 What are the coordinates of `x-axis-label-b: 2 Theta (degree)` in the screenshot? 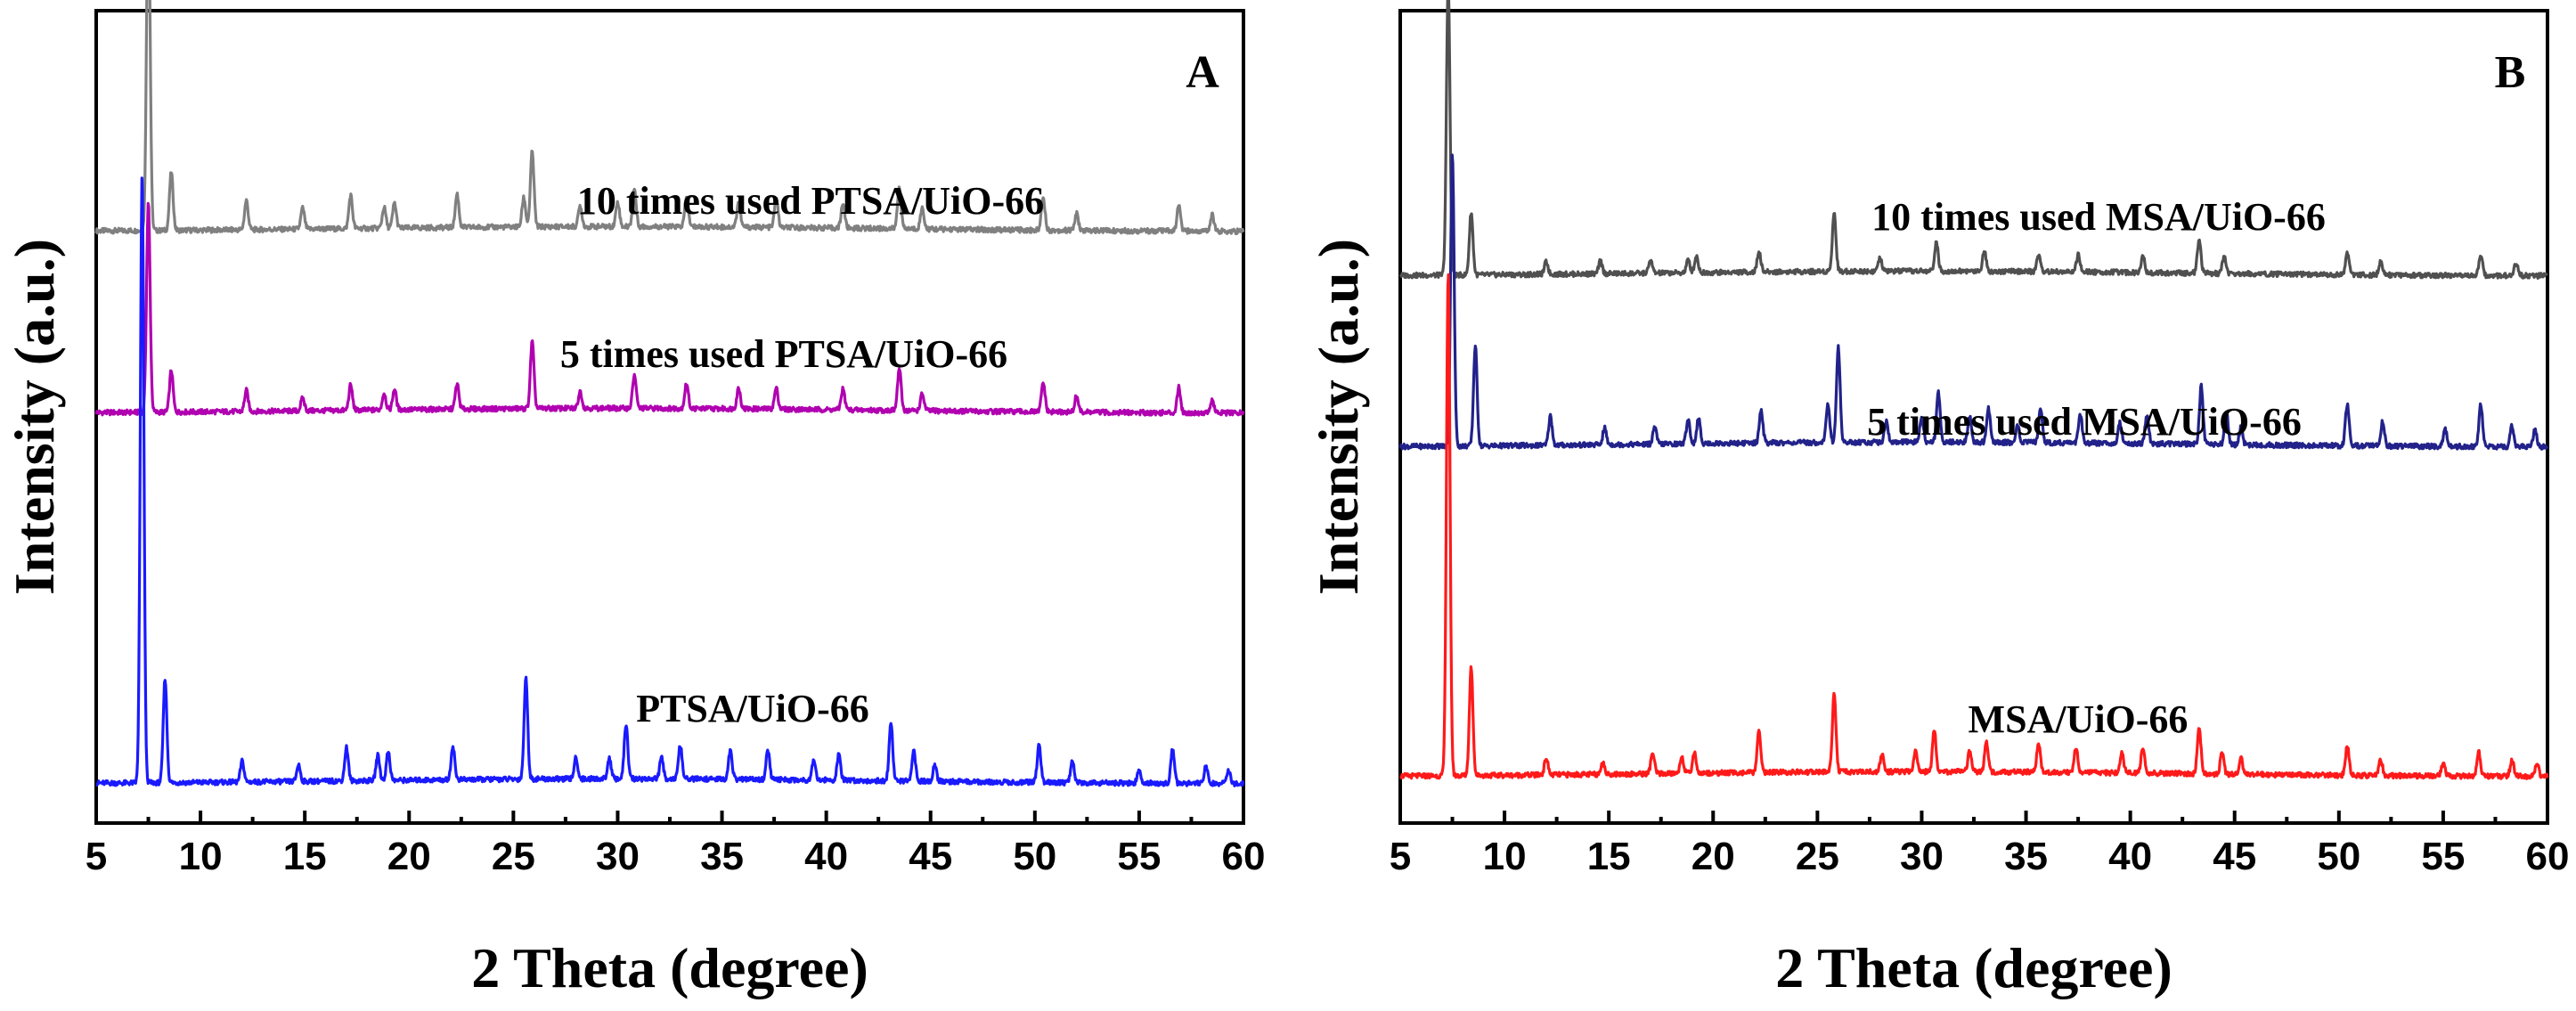 It's located at (1973, 968).